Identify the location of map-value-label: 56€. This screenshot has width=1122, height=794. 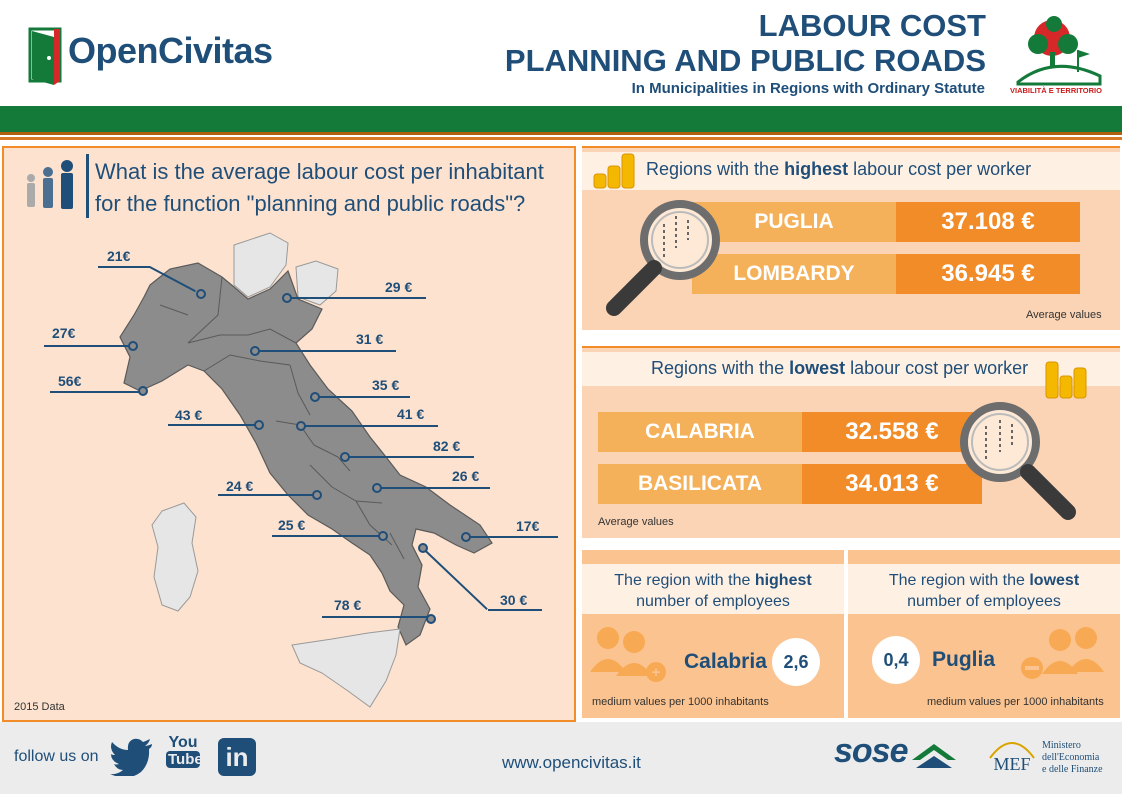
(70, 381).